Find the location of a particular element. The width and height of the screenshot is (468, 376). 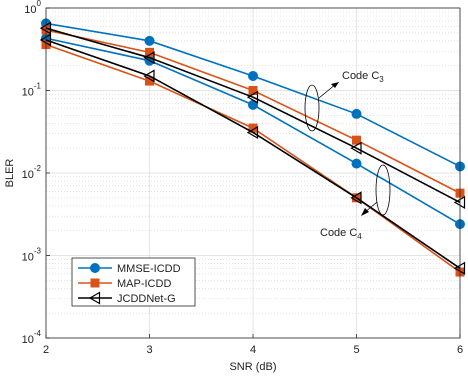

y-tick-label: 10⁻² is located at coordinates (32, 172).